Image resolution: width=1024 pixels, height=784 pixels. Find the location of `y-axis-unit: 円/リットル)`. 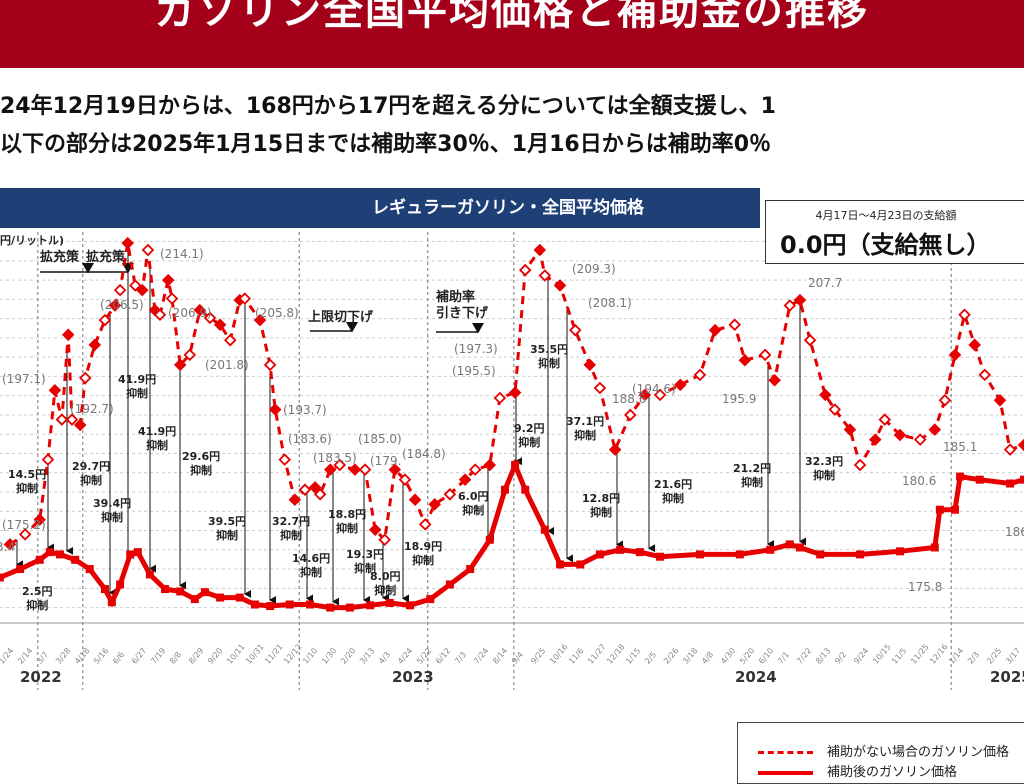

y-axis-unit: 円/リットル) is located at coordinates (32, 240).